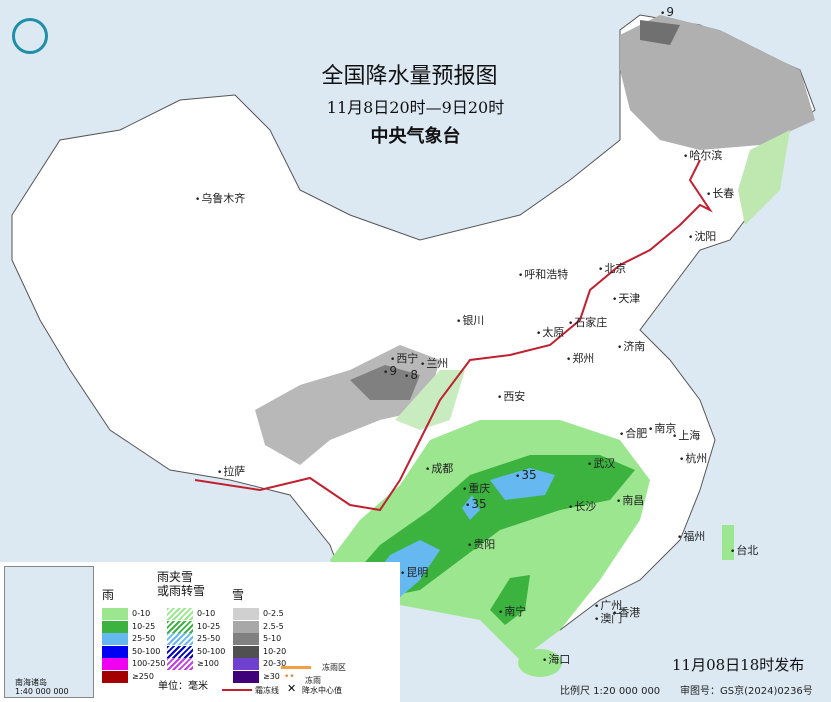 This screenshot has width=831, height=702. Describe the element at coordinates (633, 433) in the screenshot. I see `city-label: 合肥` at that location.